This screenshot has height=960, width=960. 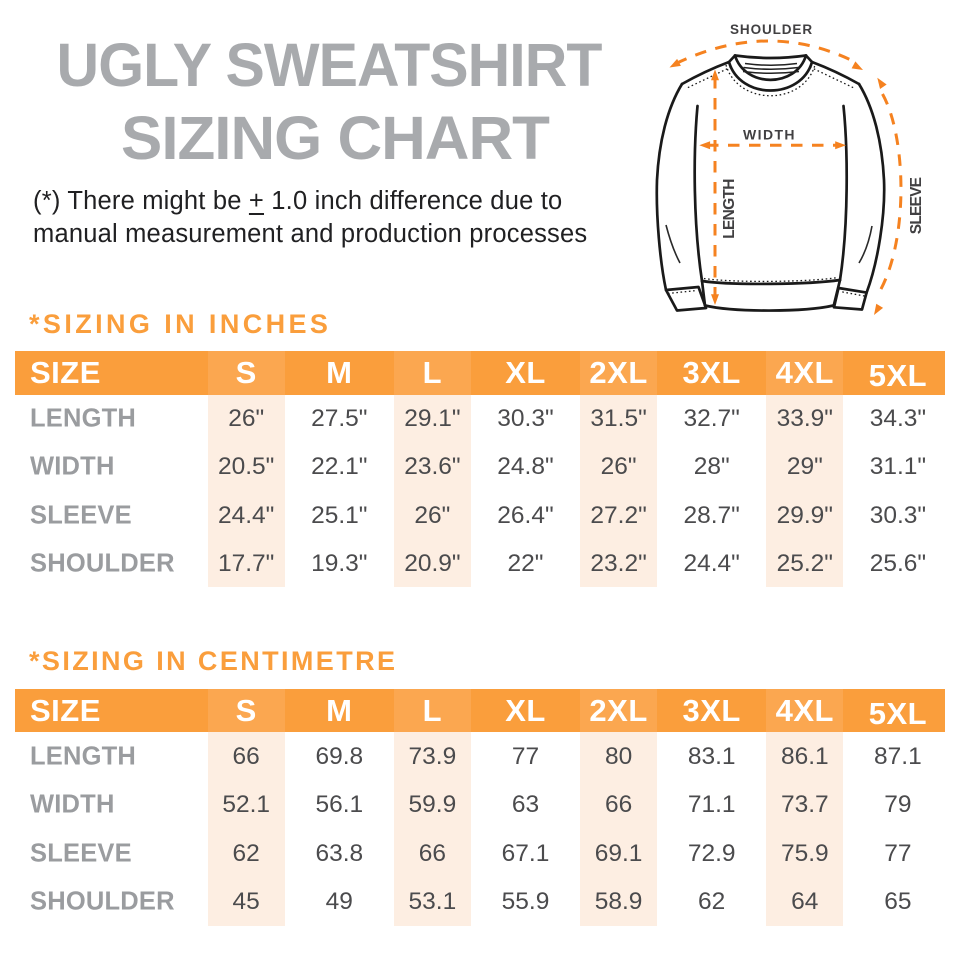 What do you see at coordinates (916, 205) in the screenshot?
I see `svg-text: SLEEVE` at bounding box center [916, 205].